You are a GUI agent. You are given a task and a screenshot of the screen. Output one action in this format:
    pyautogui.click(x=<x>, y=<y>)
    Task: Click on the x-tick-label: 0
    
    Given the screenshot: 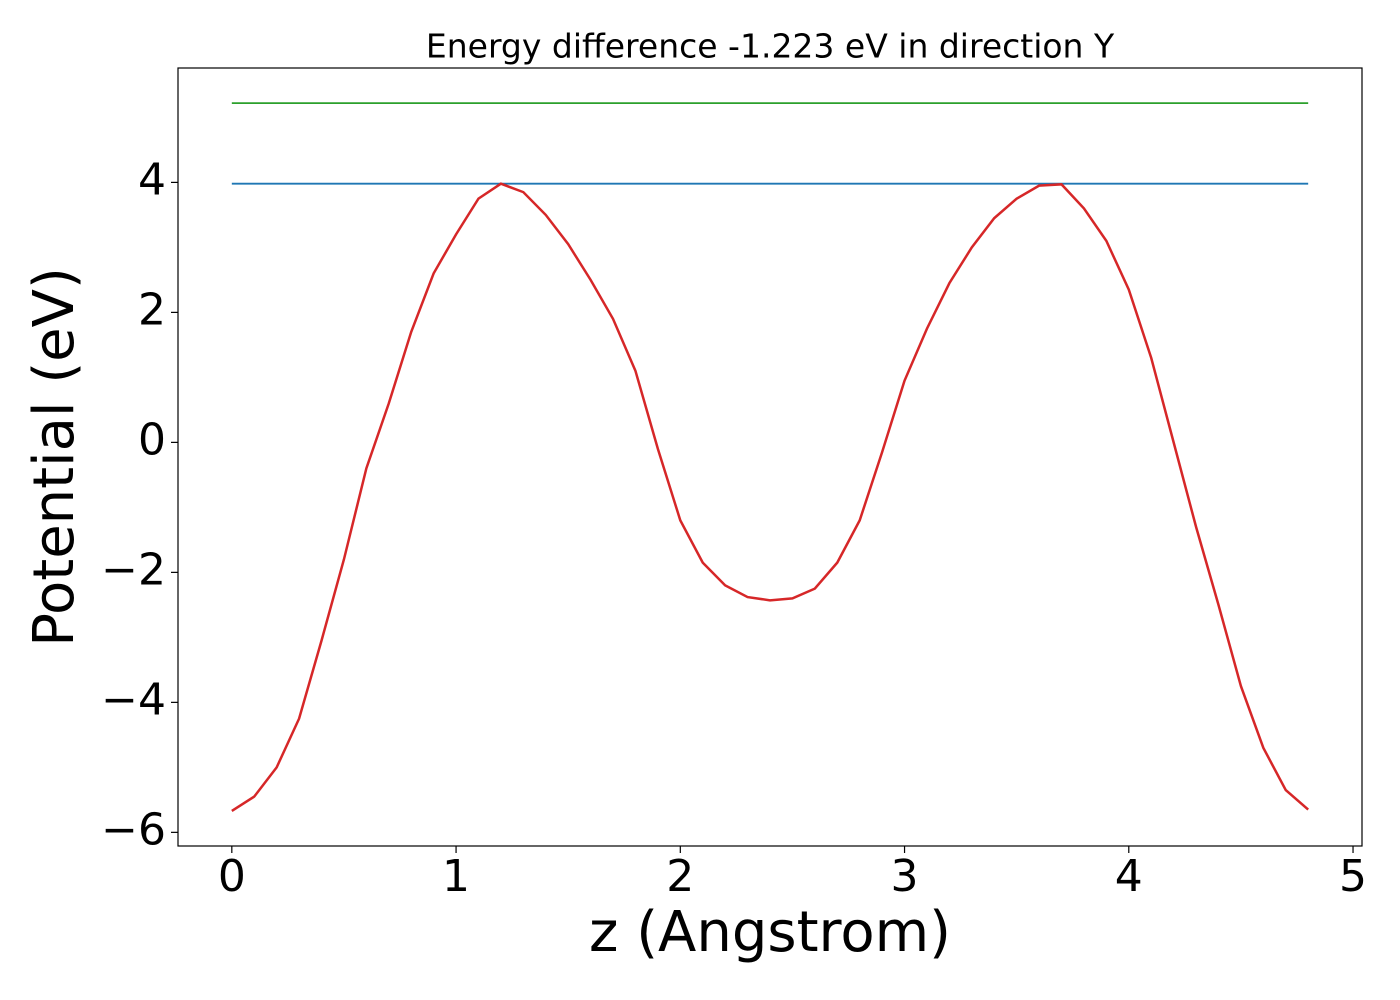 What is the action you would take?
    pyautogui.click(x=232, y=876)
    